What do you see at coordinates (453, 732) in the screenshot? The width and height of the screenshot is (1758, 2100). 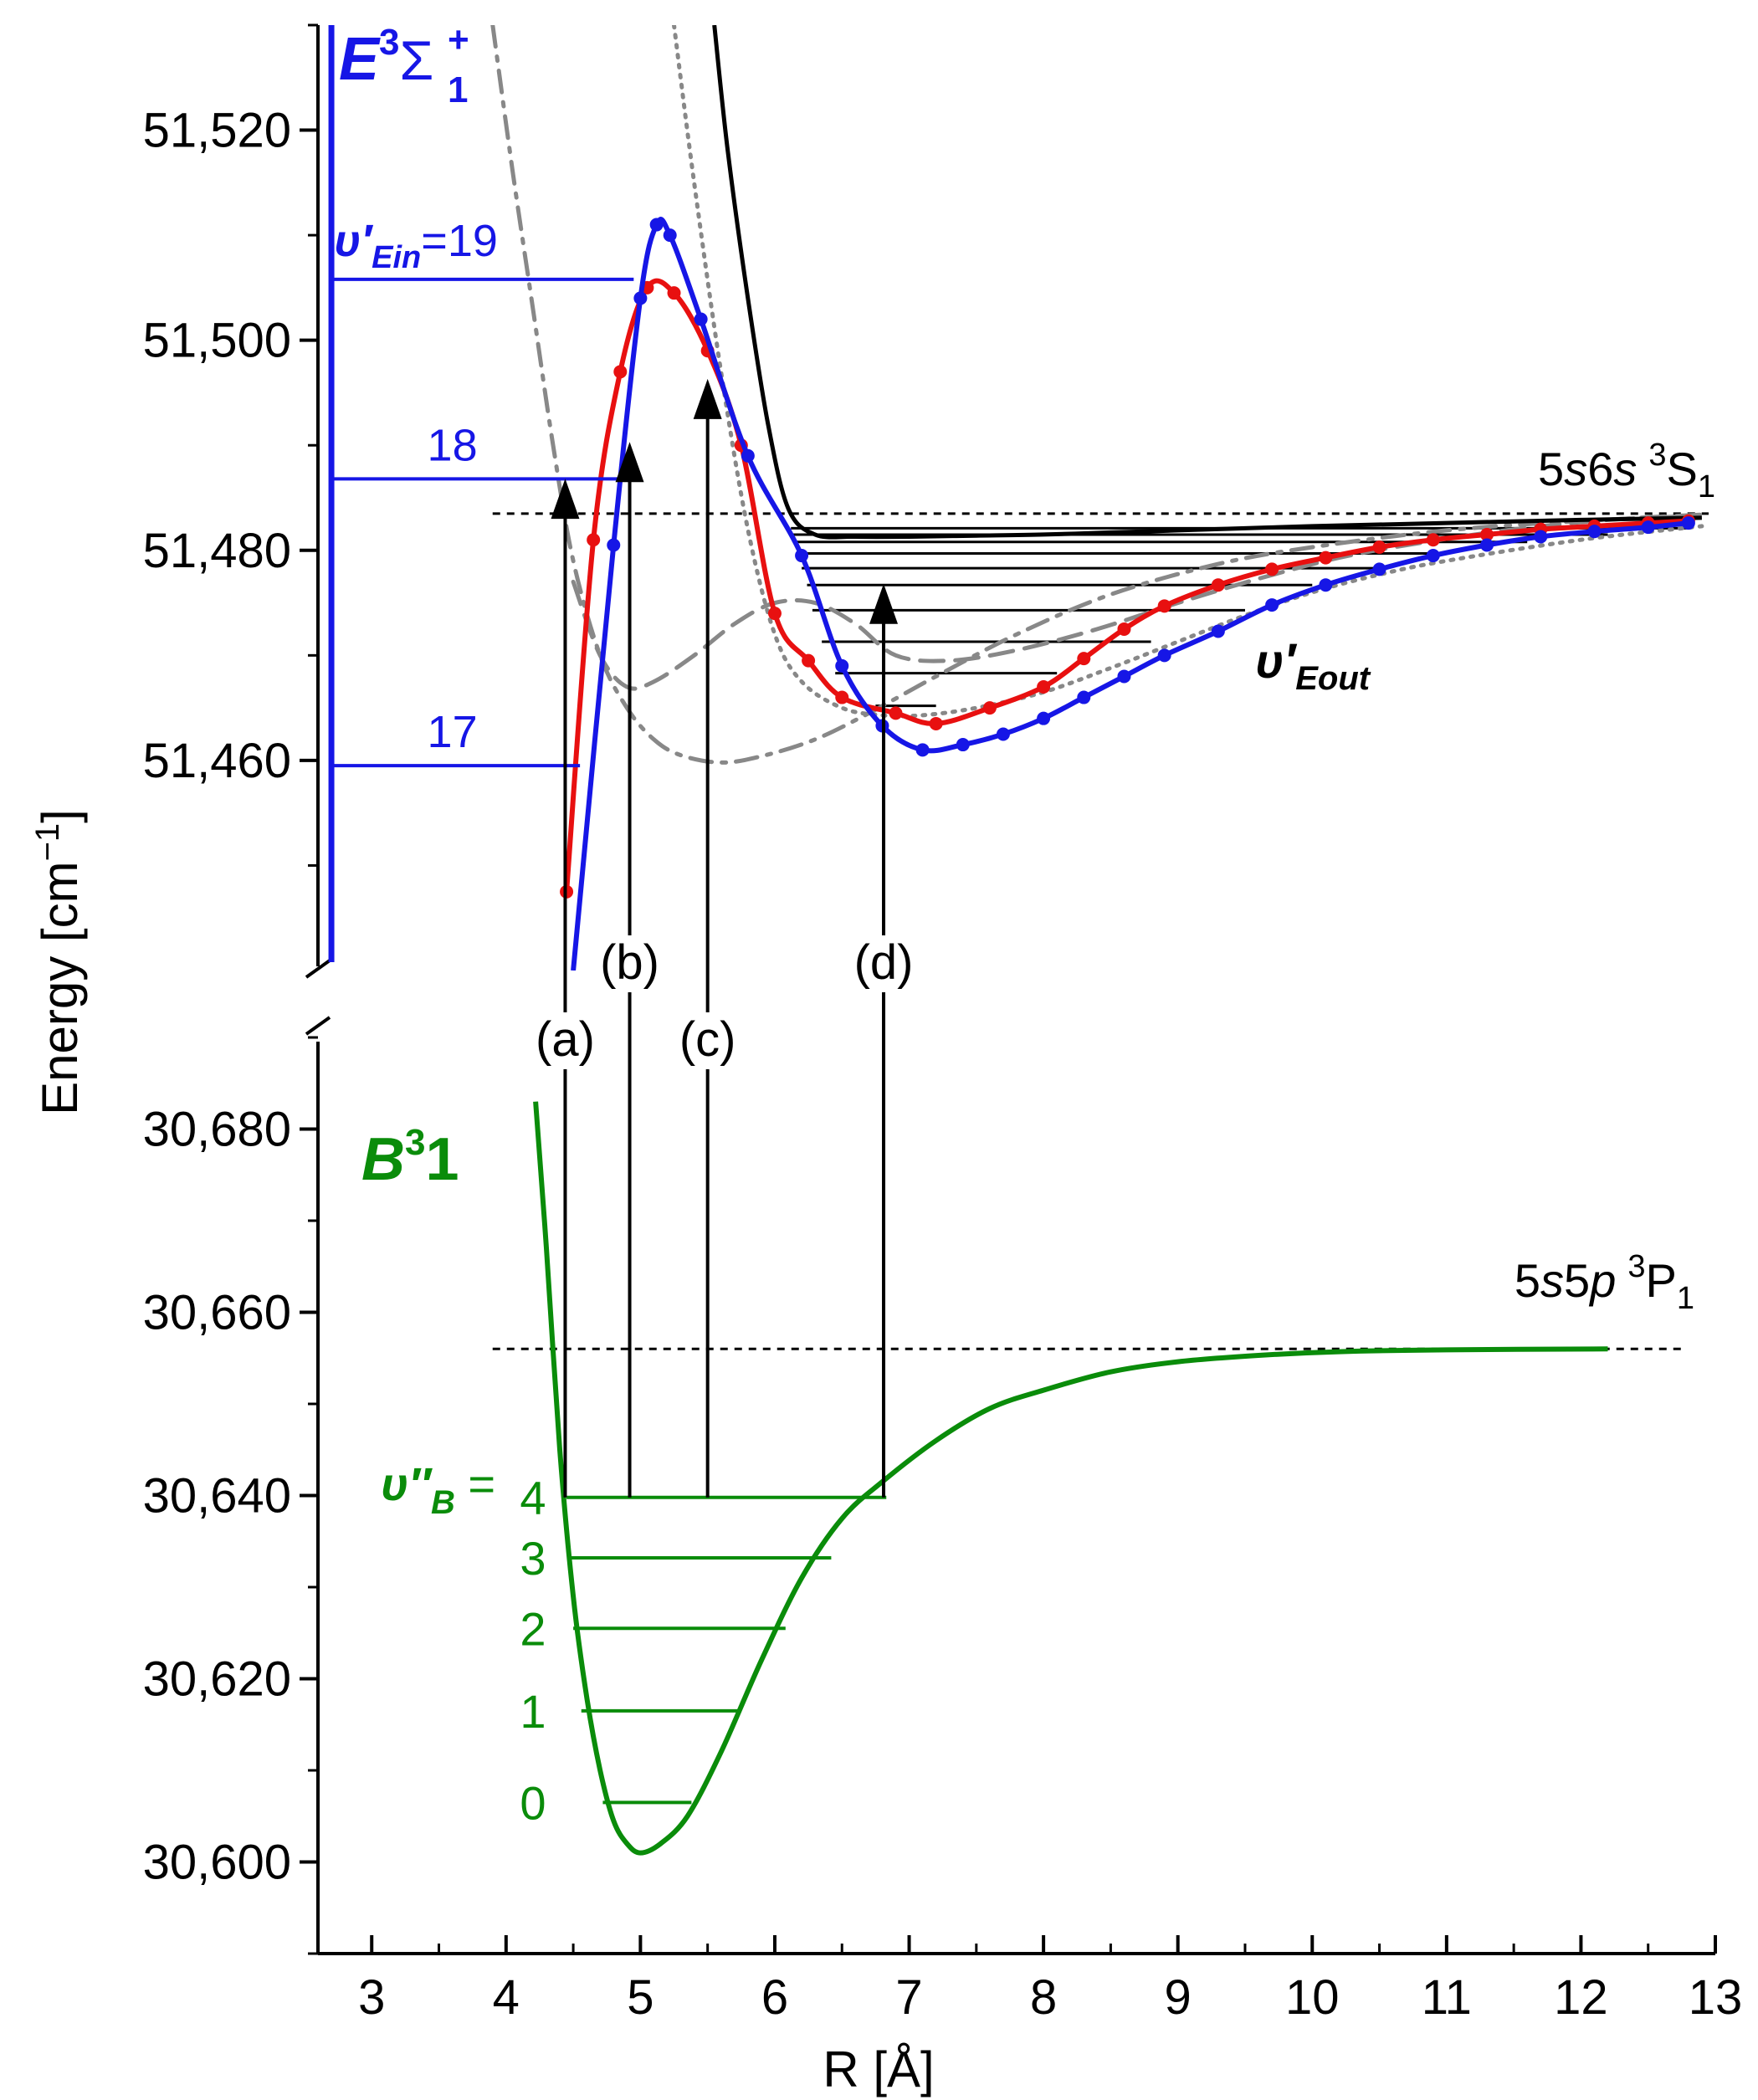 I see `inner-vib-label: 17` at bounding box center [453, 732].